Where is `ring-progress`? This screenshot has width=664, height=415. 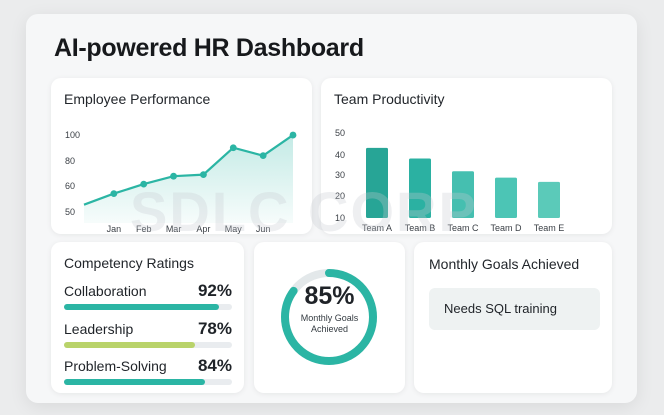
ring-progress is located at coordinates (329, 317).